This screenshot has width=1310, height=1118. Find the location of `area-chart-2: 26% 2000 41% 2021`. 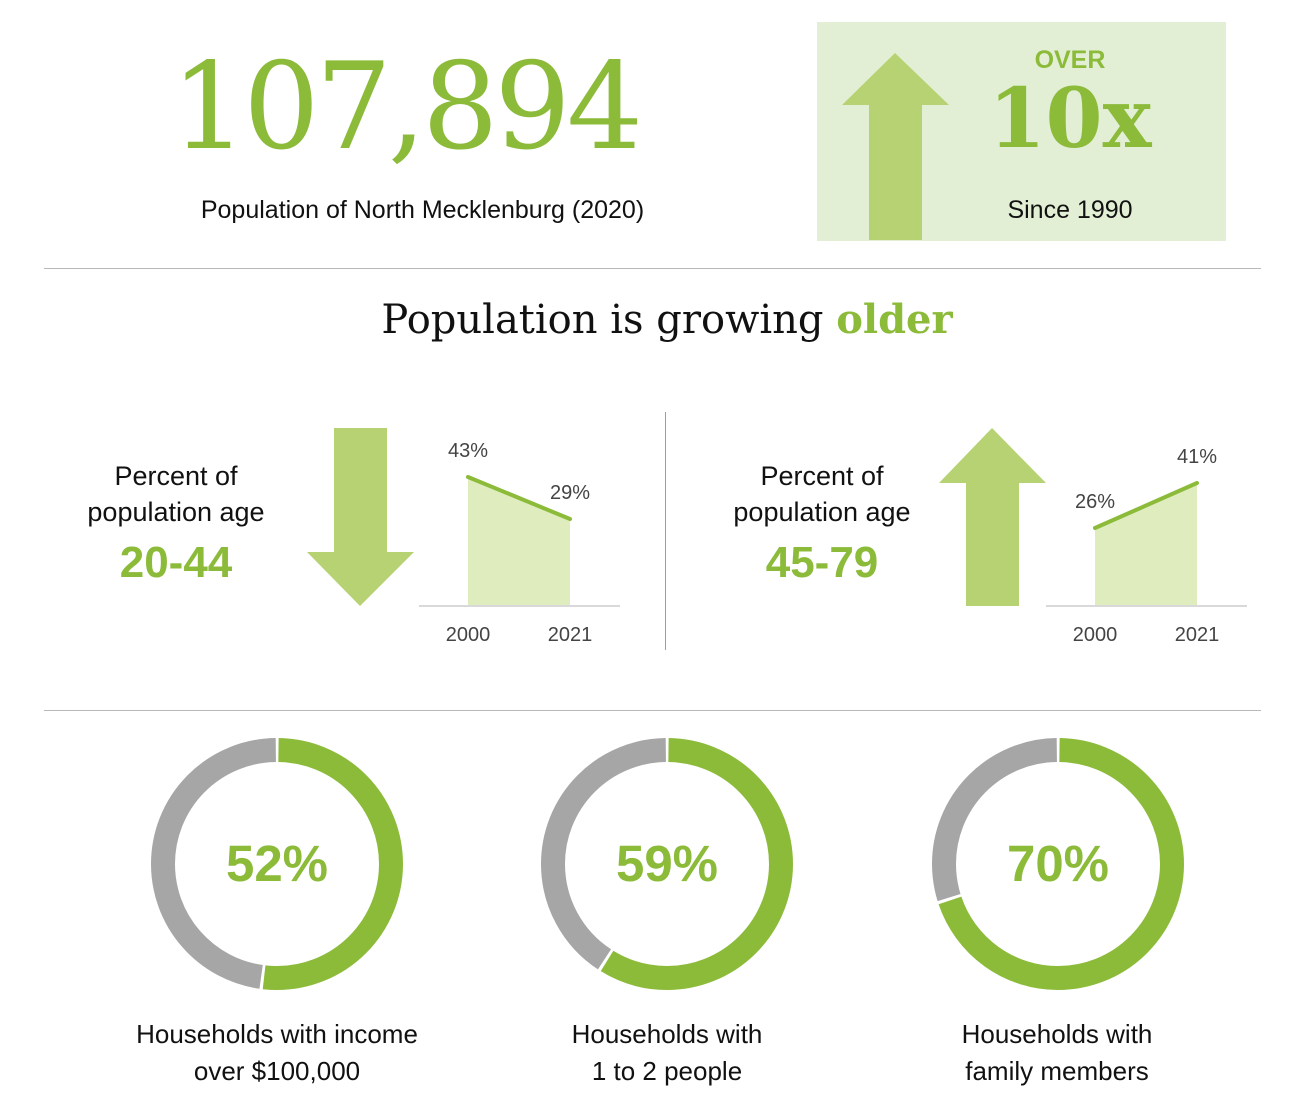

area-chart-2: 26% 2000 41% 2021 is located at coordinates (1146, 546).